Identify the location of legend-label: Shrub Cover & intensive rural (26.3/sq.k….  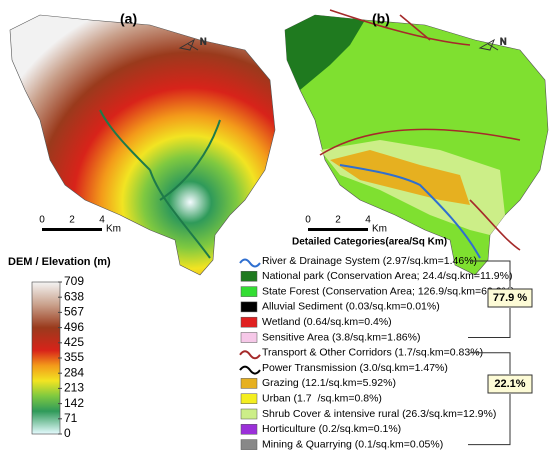
(379, 414).